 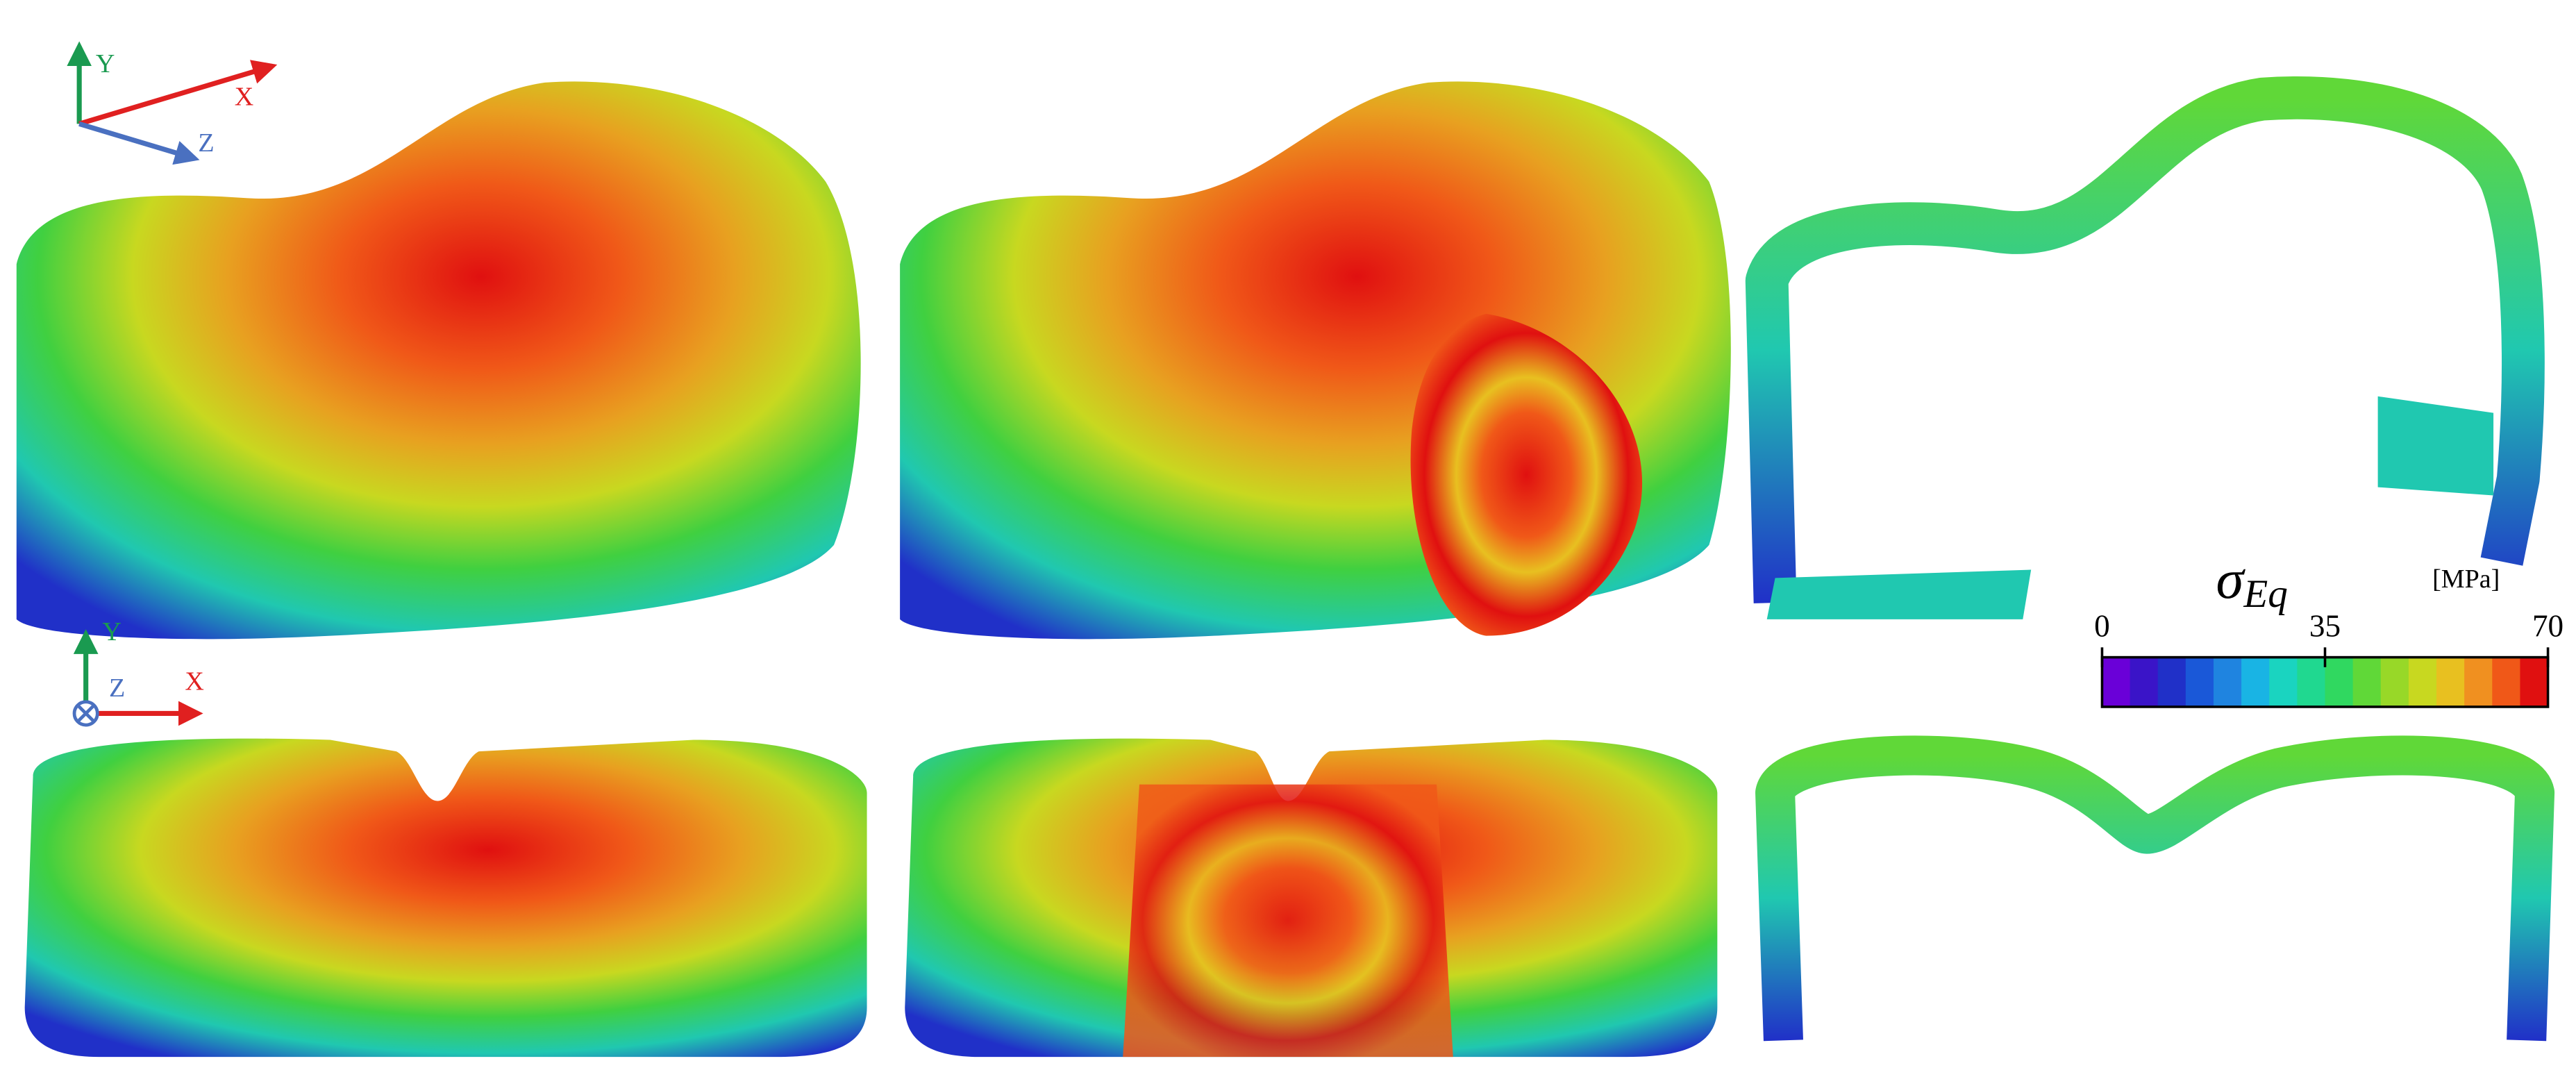 What do you see at coordinates (2130, 508) in the screenshot?
I see `model-shell-foot` at bounding box center [2130, 508].